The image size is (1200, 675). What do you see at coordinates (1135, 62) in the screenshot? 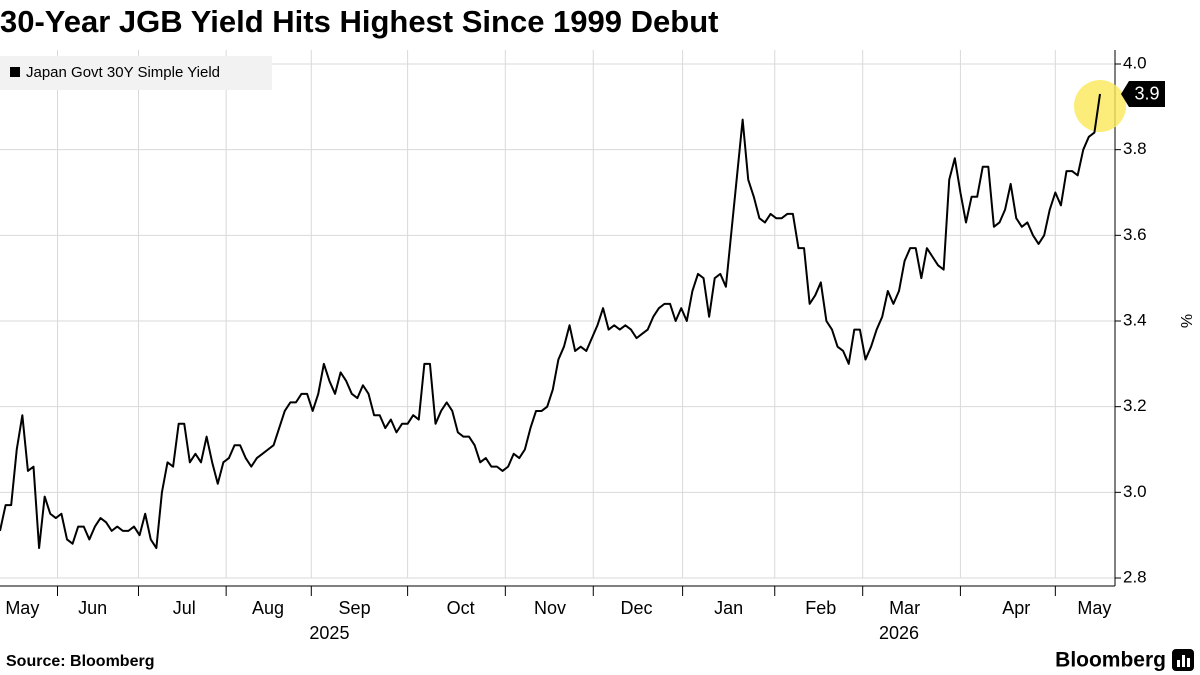
I see `y-tick-label: 4.0` at bounding box center [1135, 62].